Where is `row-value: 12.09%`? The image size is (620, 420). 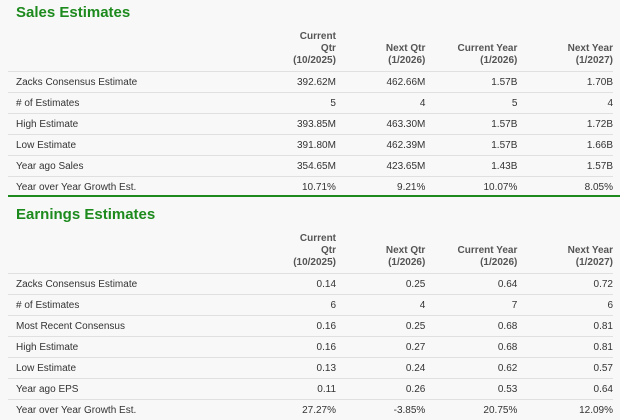 row-value: 12.09% is located at coordinates (565, 410).